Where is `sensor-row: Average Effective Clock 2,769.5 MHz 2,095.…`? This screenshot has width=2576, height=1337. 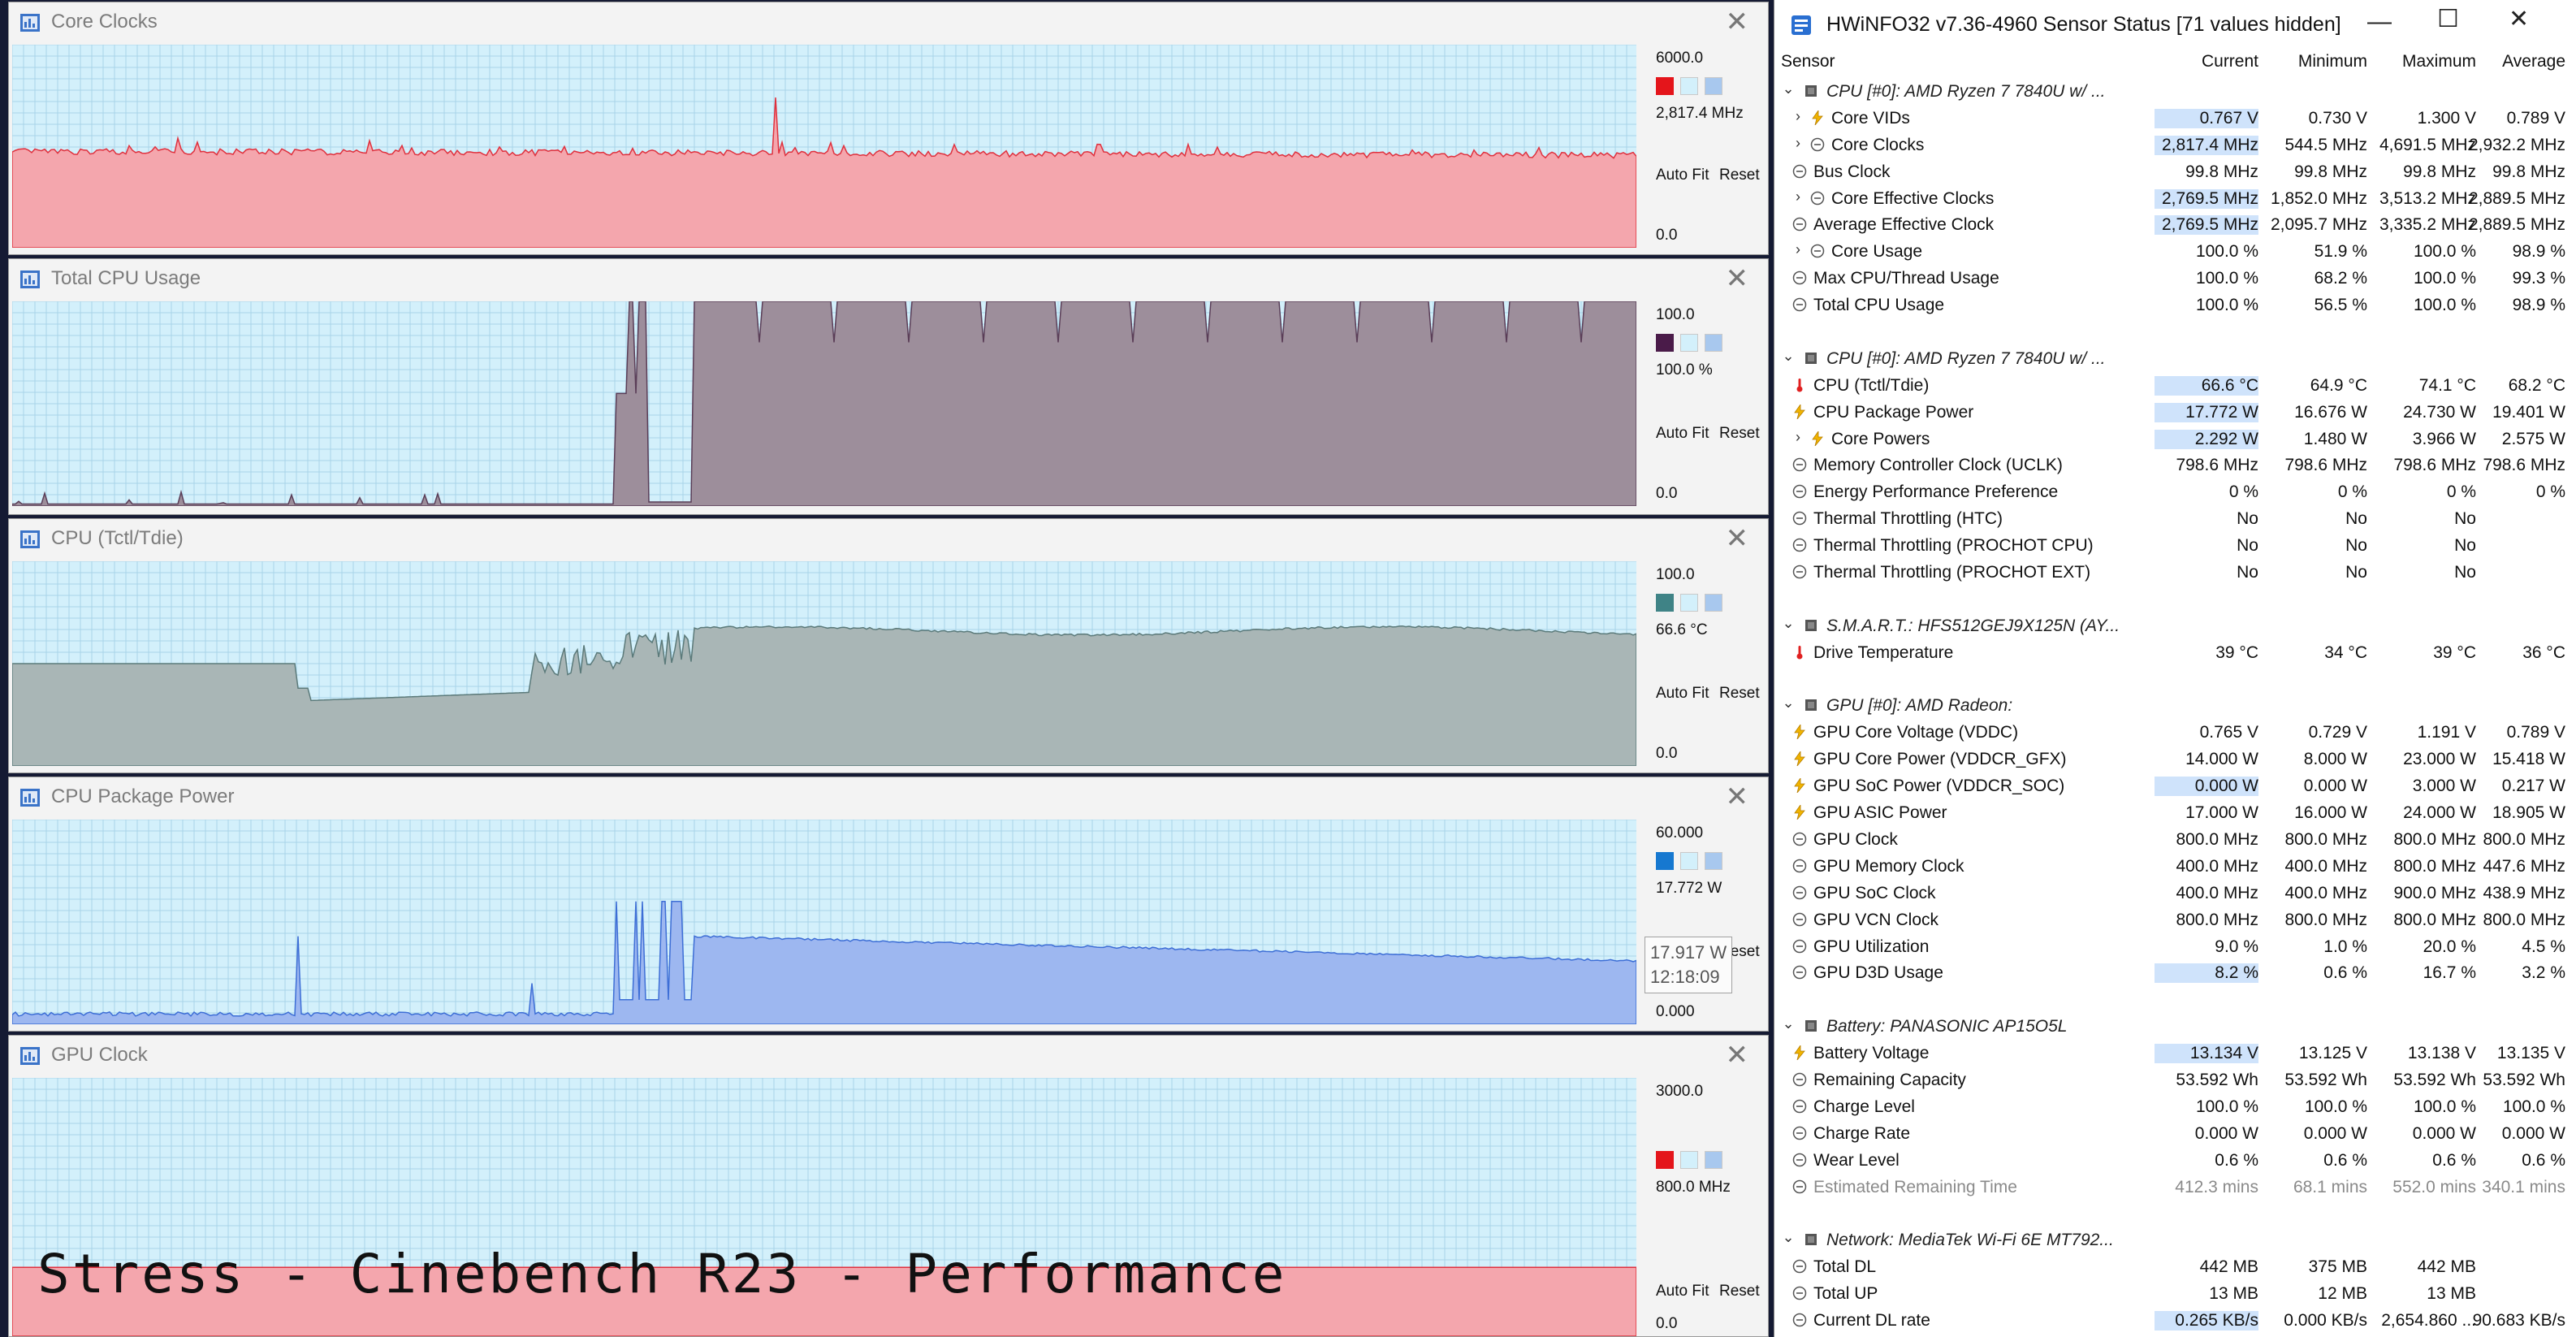 sensor-row: Average Effective Clock 2,769.5 MHz 2,095.… is located at coordinates (2175, 225).